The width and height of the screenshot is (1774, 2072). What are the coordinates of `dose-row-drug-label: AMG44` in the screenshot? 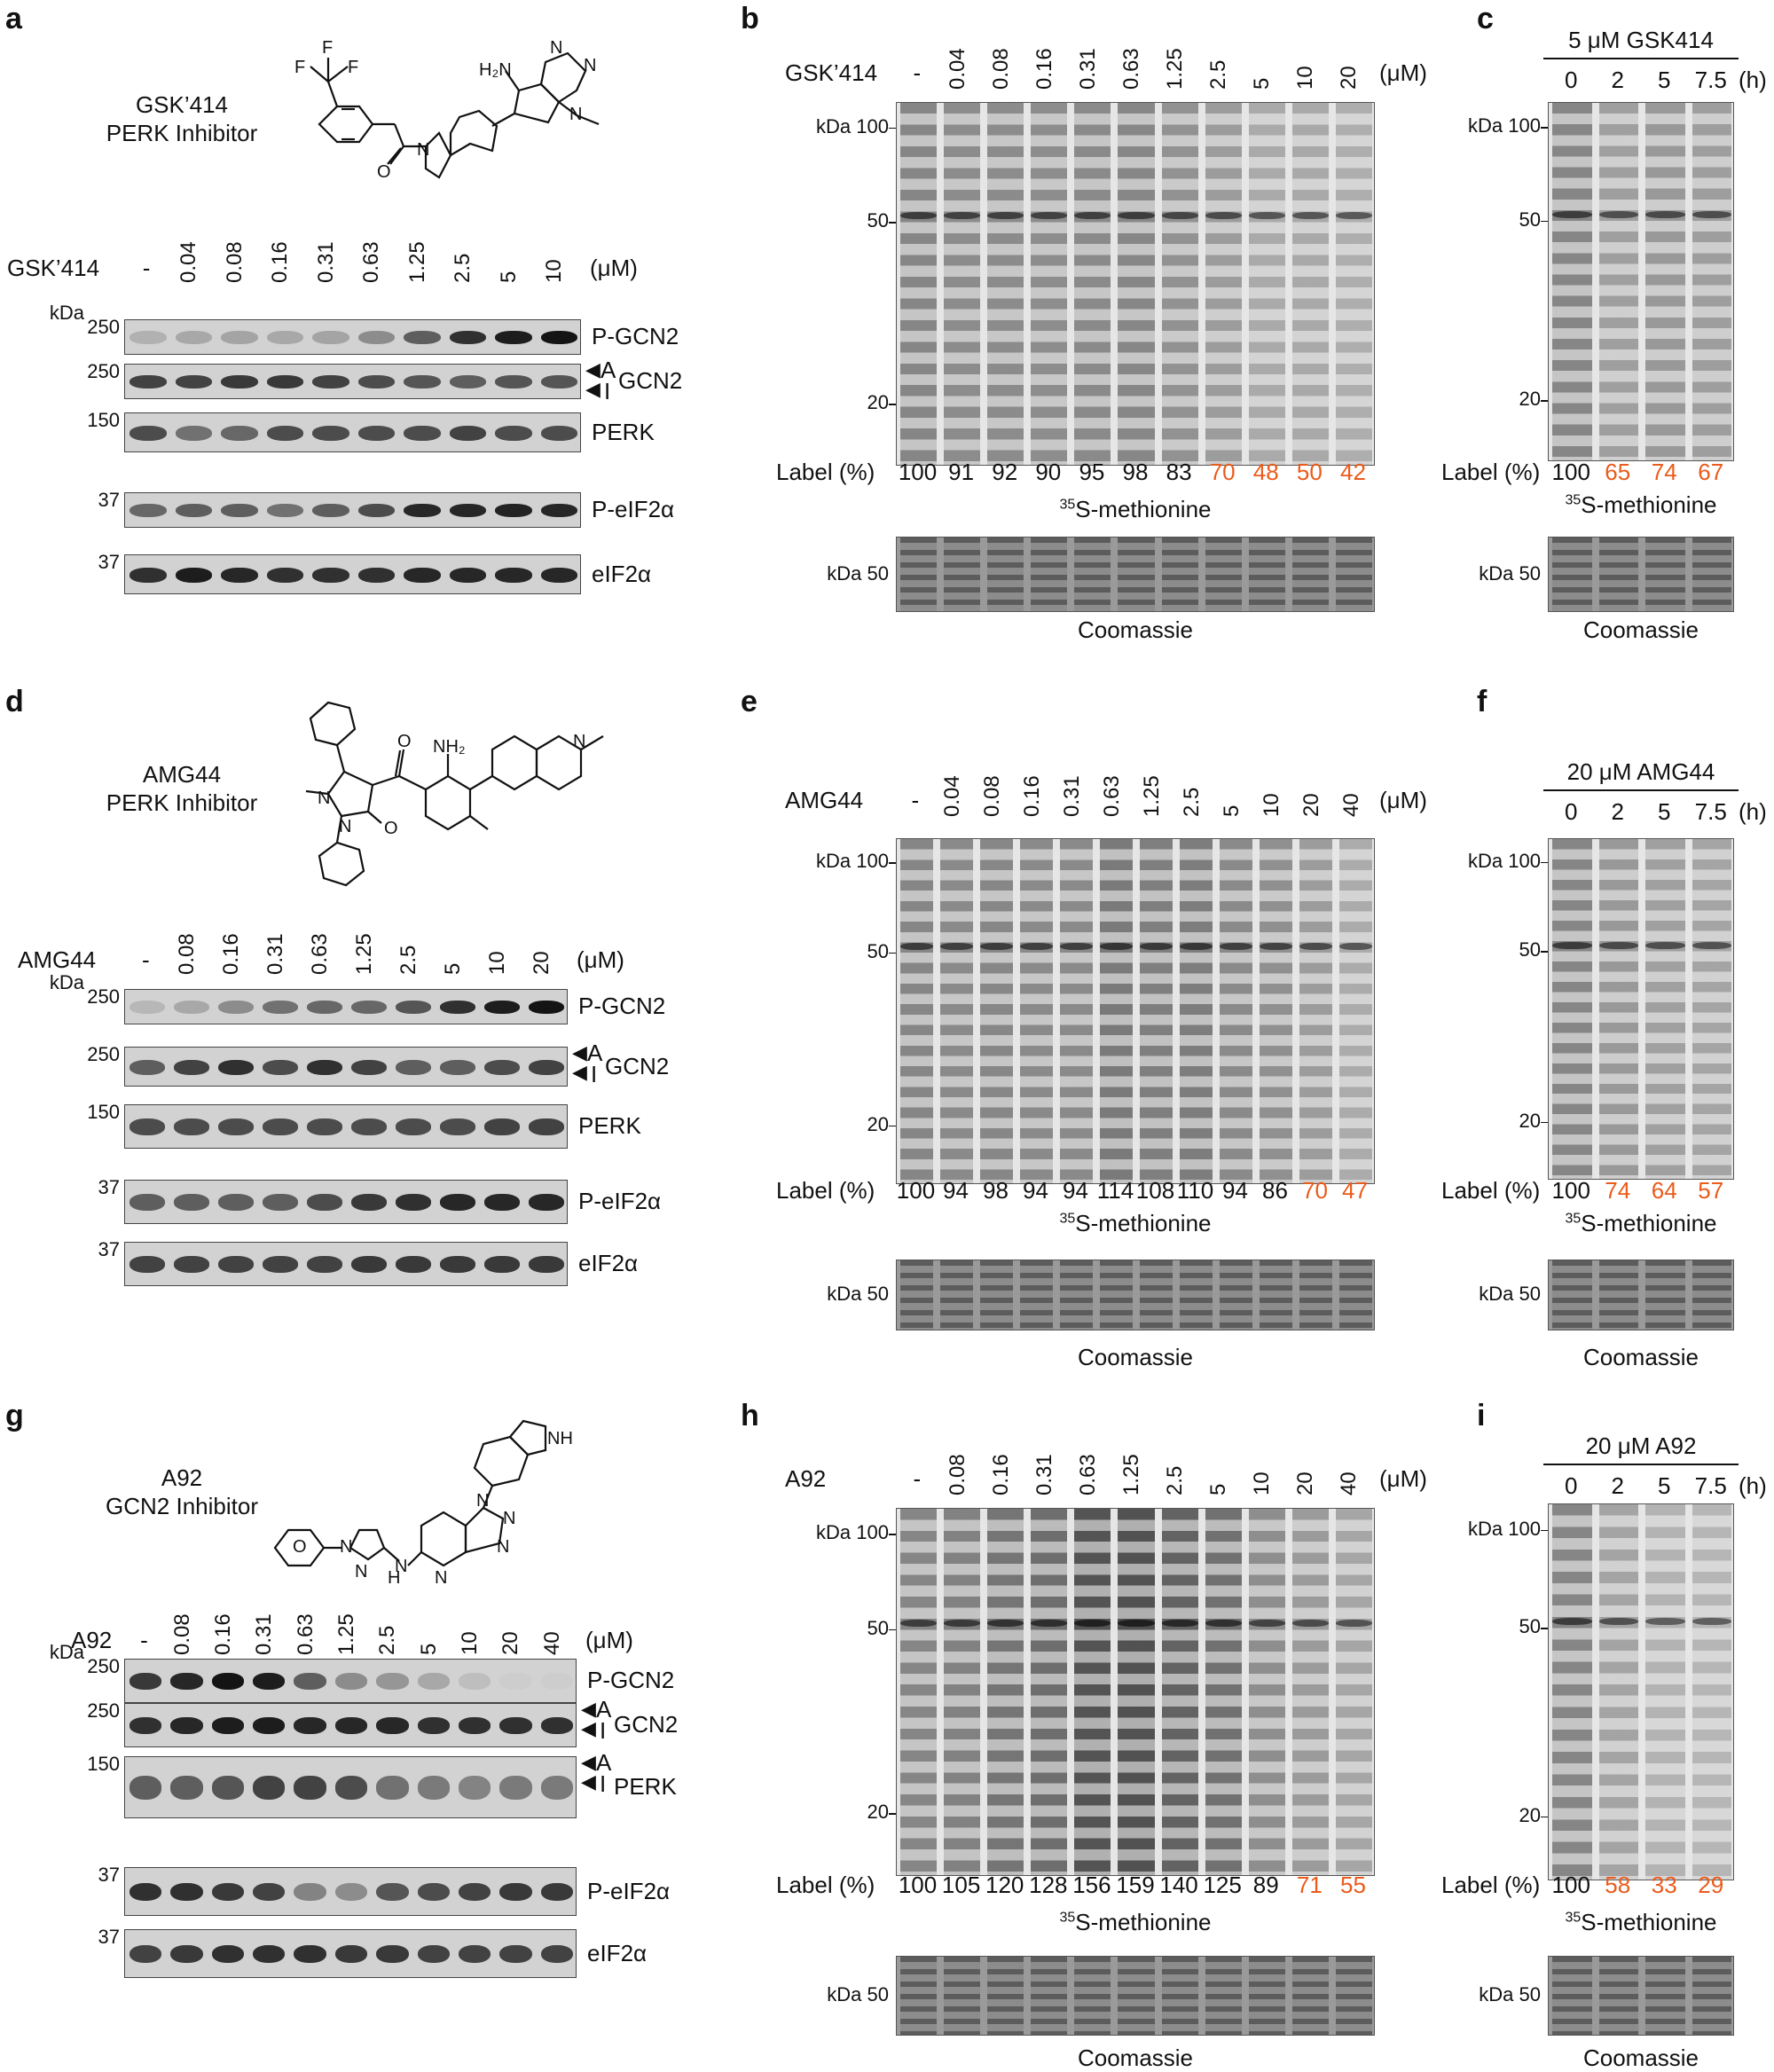 It's located at (824, 800).